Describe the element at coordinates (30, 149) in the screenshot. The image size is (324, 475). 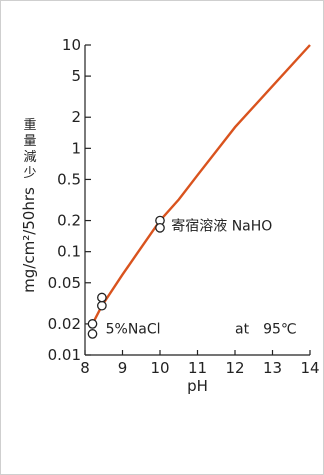
I see `y-axis-label-jp: 重量減少` at that location.